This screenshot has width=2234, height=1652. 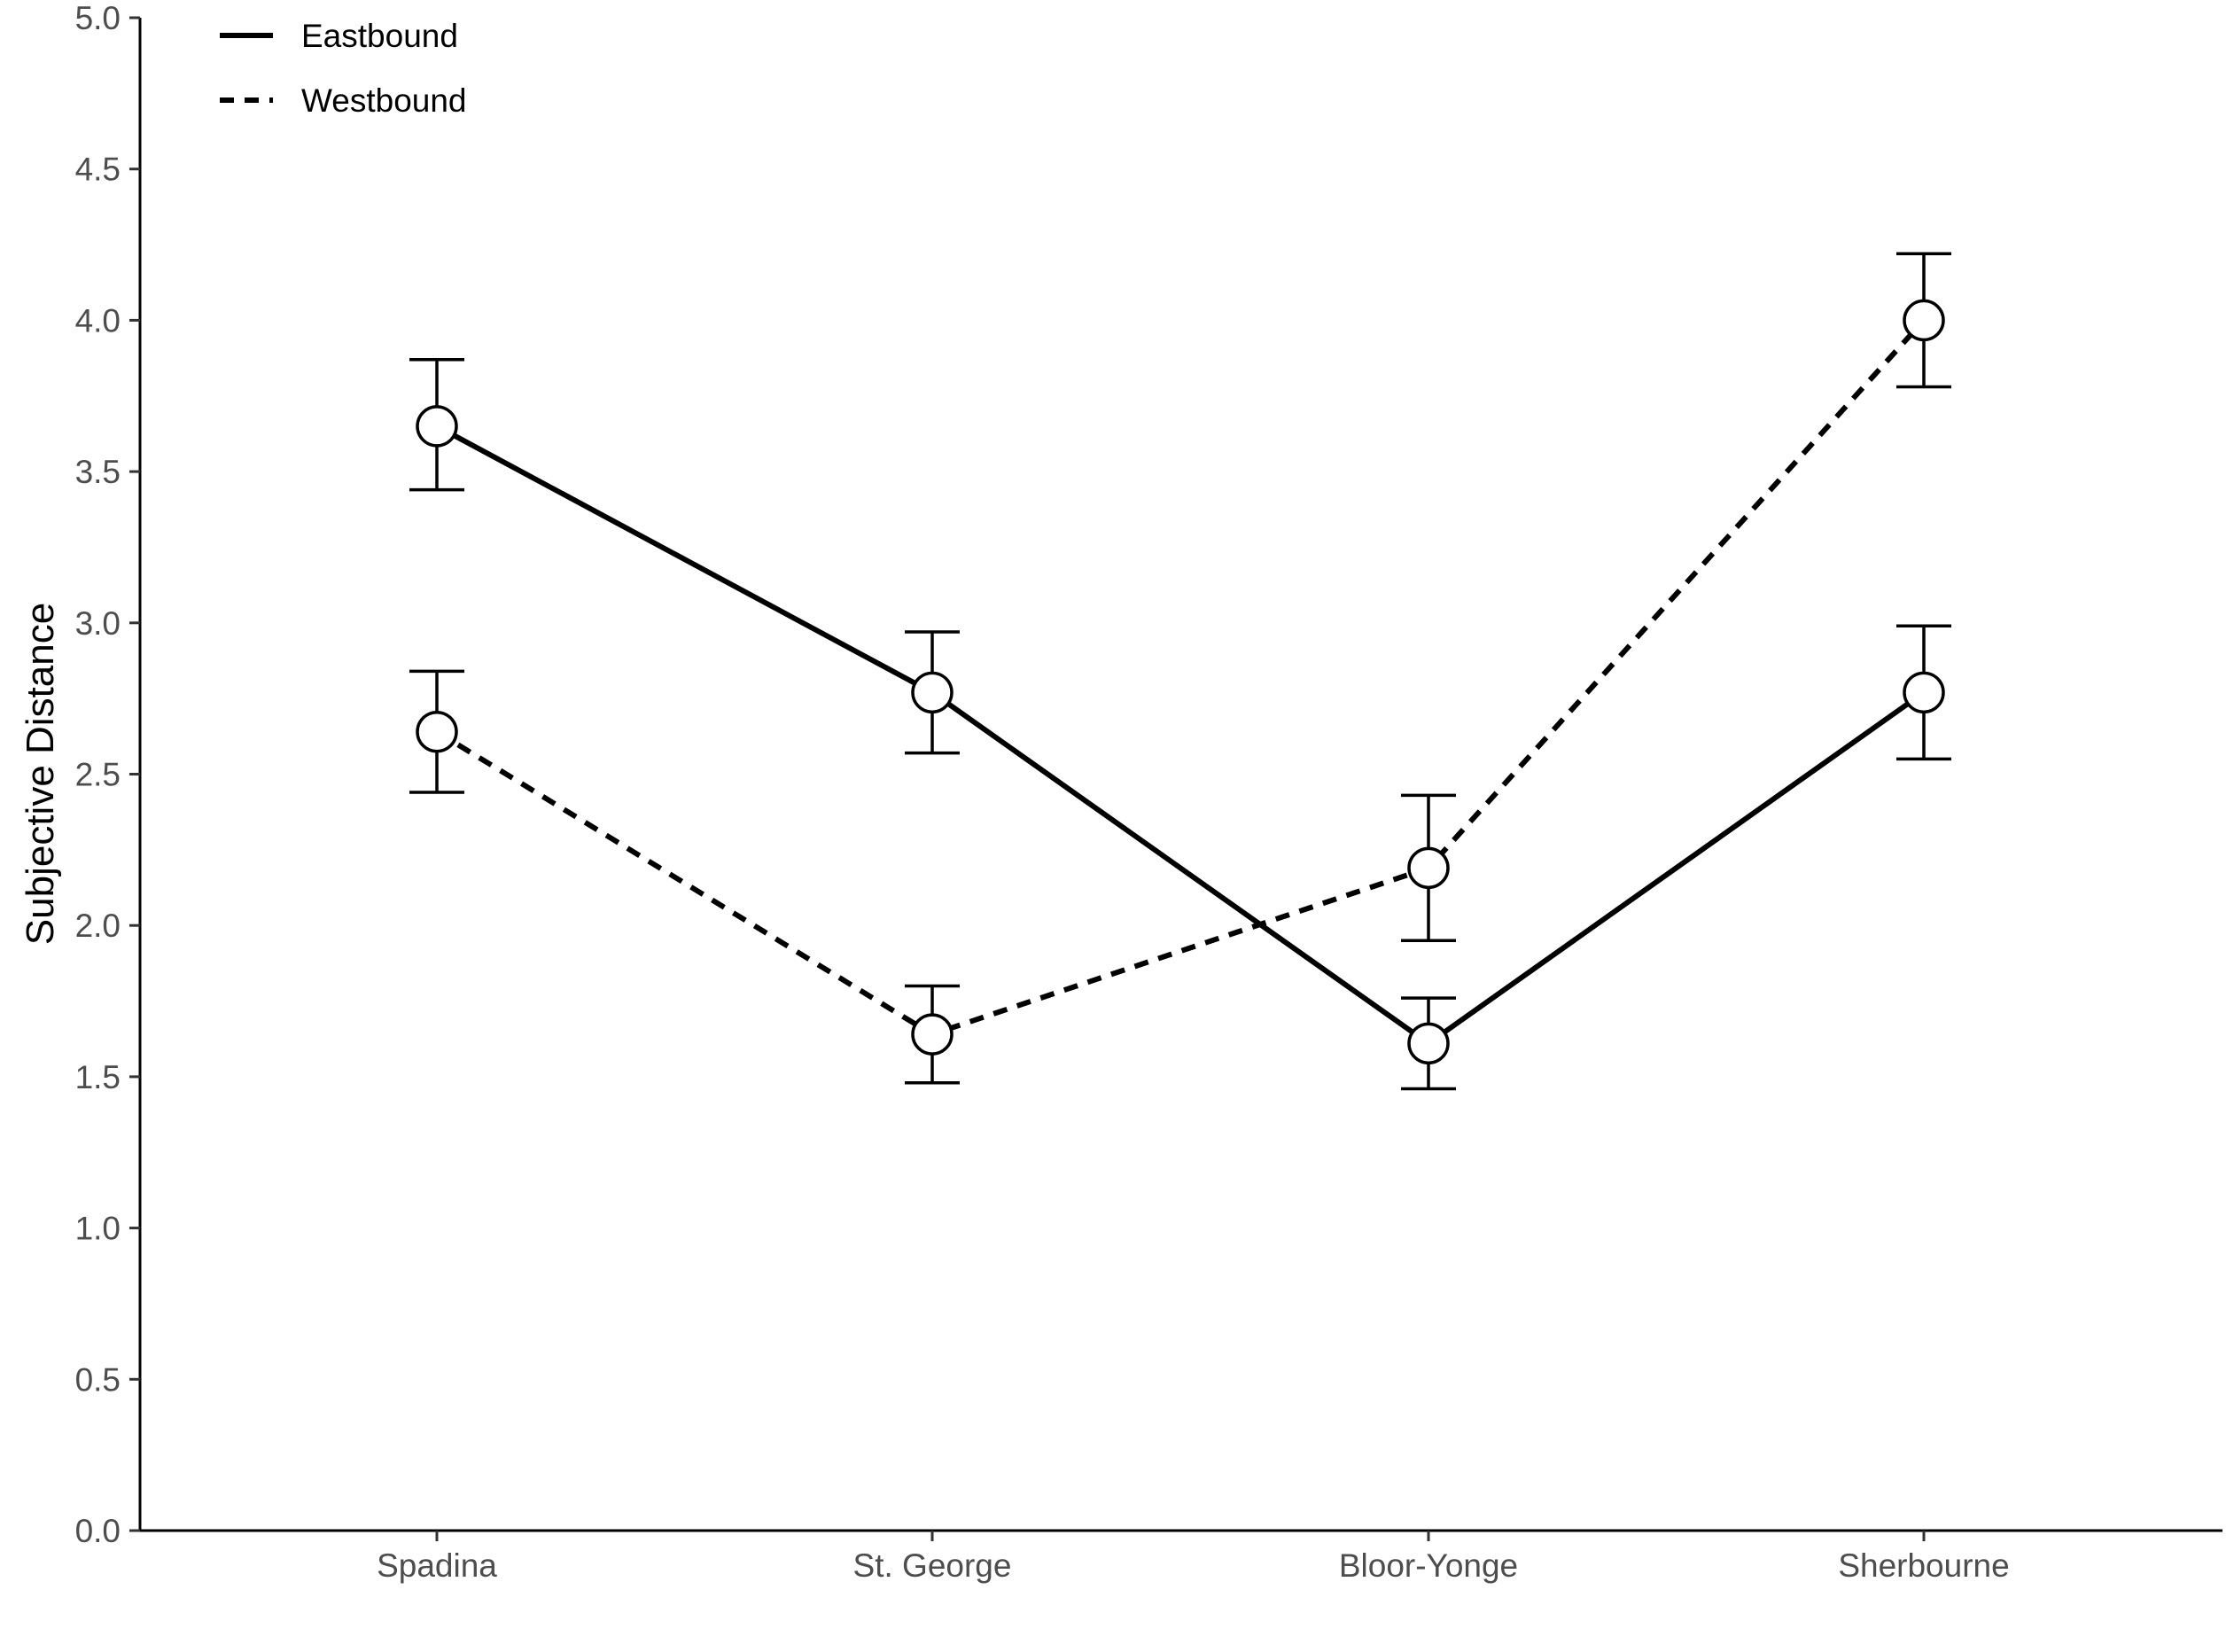 I want to click on x-tick-label: Bloor-Yonge, so click(x=1428, y=1565).